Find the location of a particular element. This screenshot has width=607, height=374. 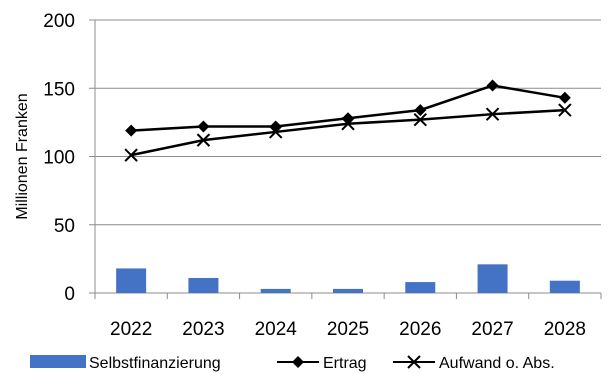

x-tick-label: 2028 is located at coordinates (565, 329).